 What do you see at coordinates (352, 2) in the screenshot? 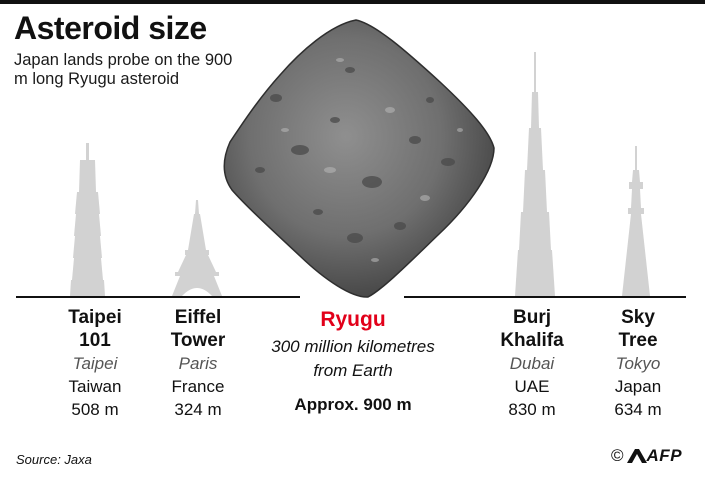
I see `top-rule` at bounding box center [352, 2].